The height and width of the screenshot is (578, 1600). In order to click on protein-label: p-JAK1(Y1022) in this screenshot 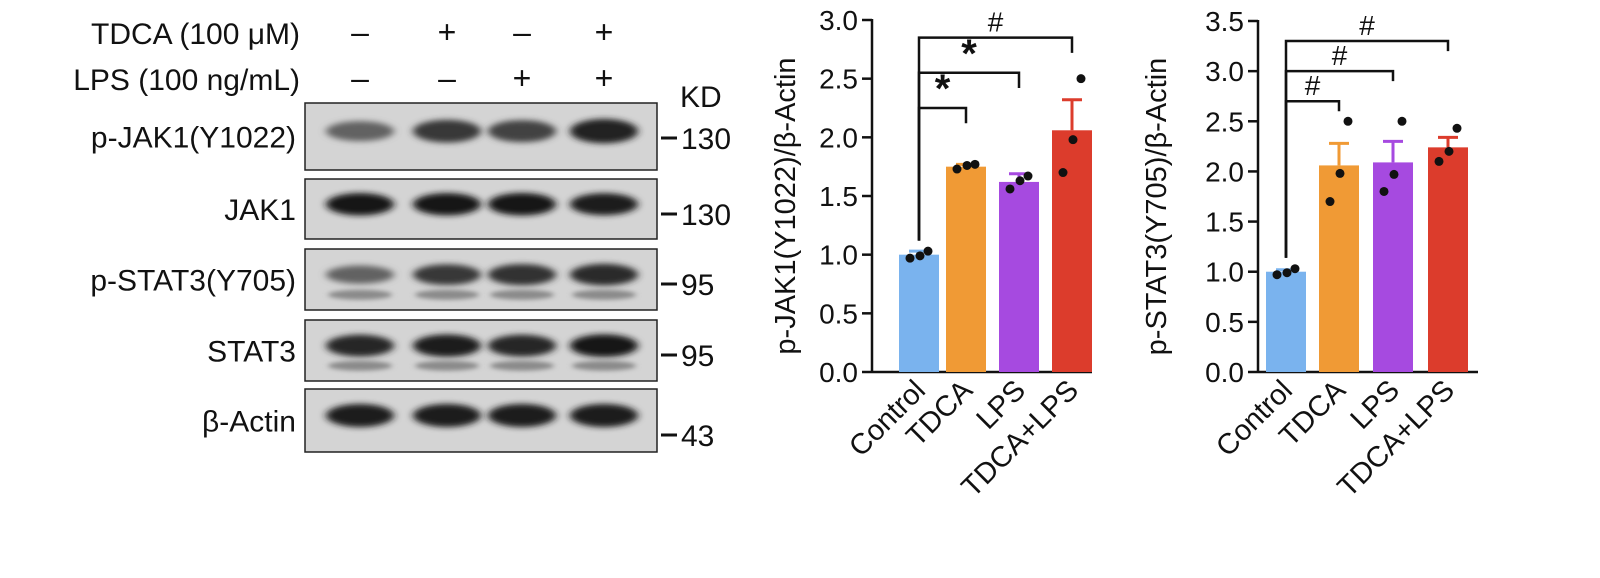, I will do `click(193, 138)`.